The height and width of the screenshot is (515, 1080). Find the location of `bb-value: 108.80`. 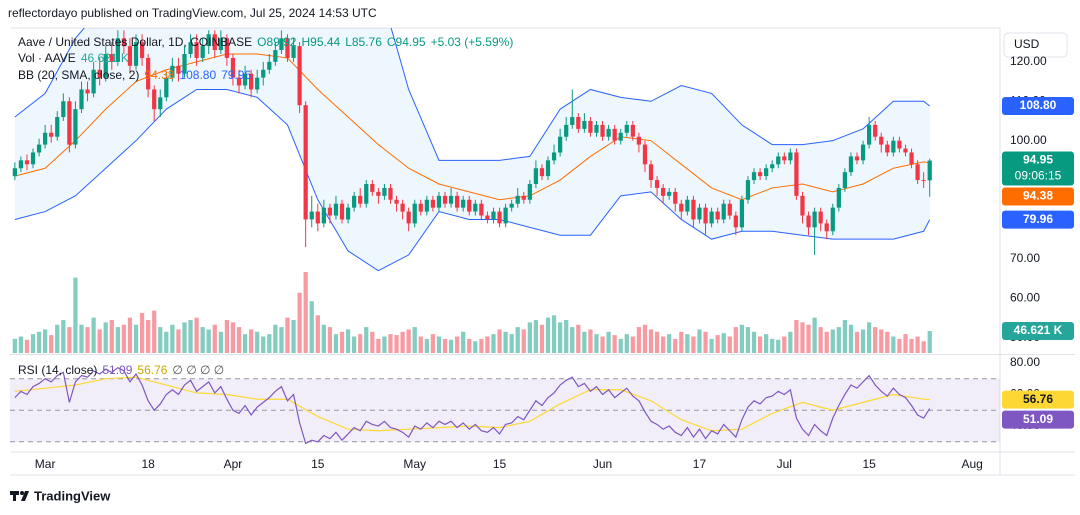

bb-value: 108.80 is located at coordinates (198, 75).